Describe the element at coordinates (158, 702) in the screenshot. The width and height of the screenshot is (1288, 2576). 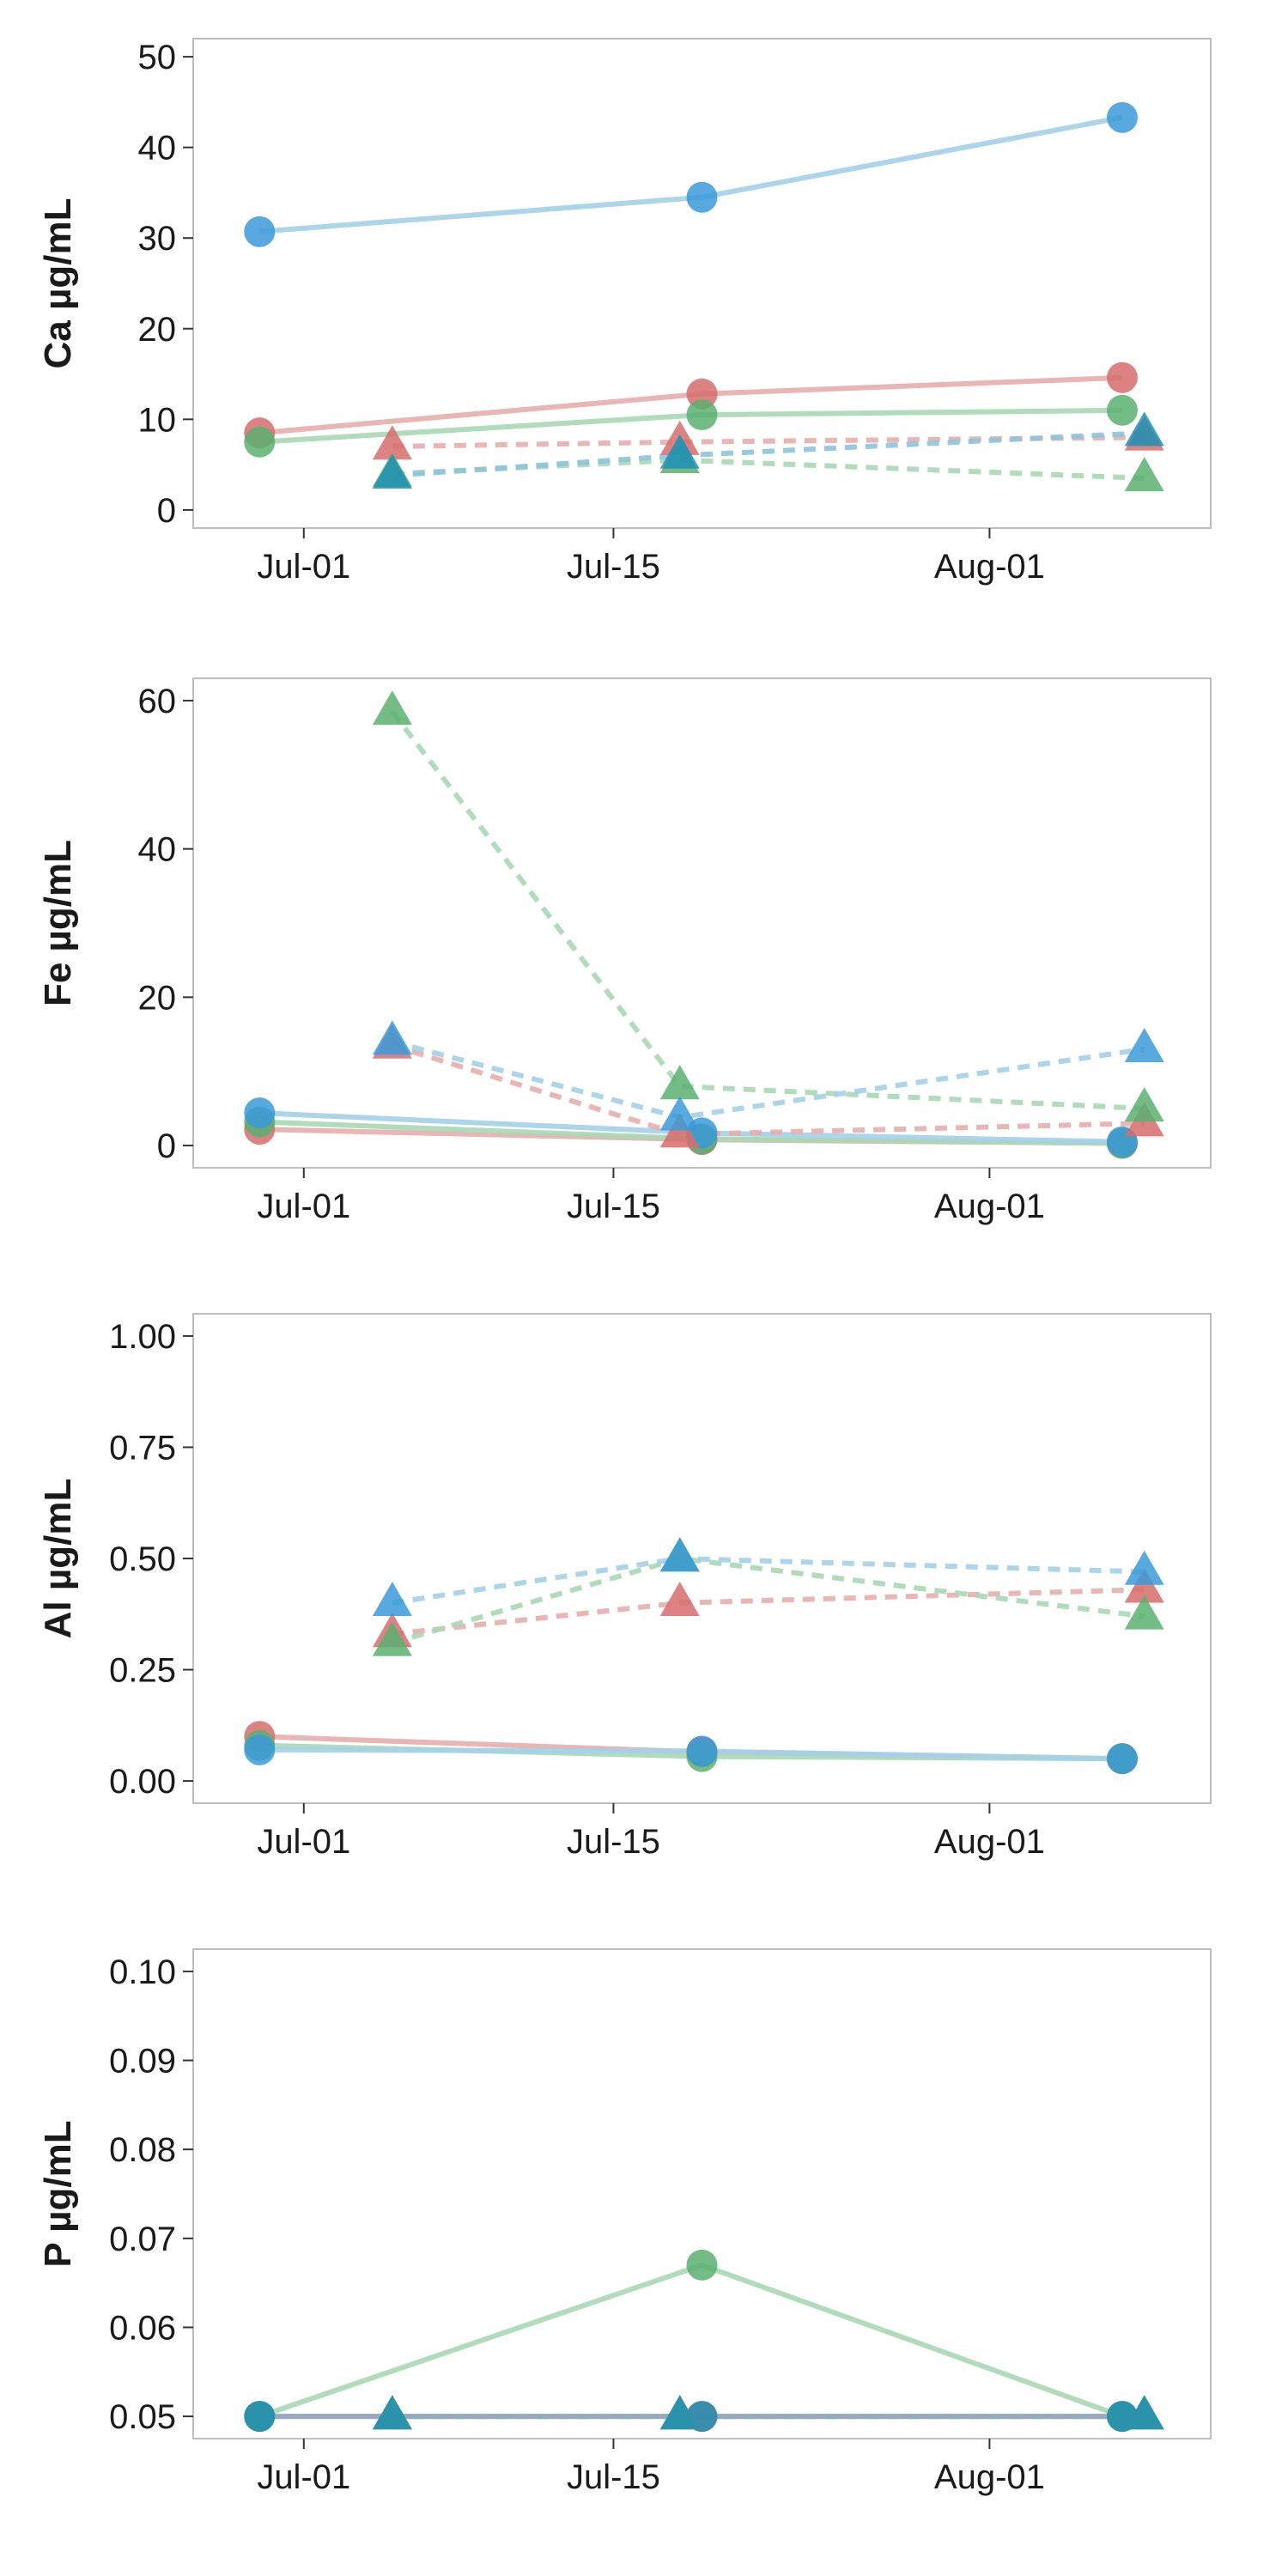
I see `y-tick-label: 60` at that location.